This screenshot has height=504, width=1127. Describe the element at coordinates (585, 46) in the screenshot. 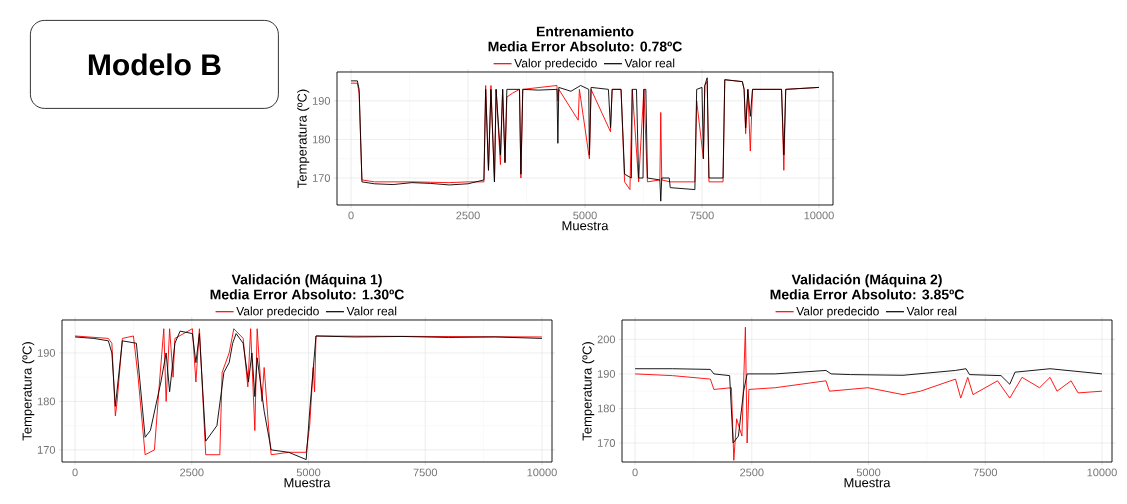

I see `chart-subtitle: Media Error Absoluto: 0.78ºC` at that location.